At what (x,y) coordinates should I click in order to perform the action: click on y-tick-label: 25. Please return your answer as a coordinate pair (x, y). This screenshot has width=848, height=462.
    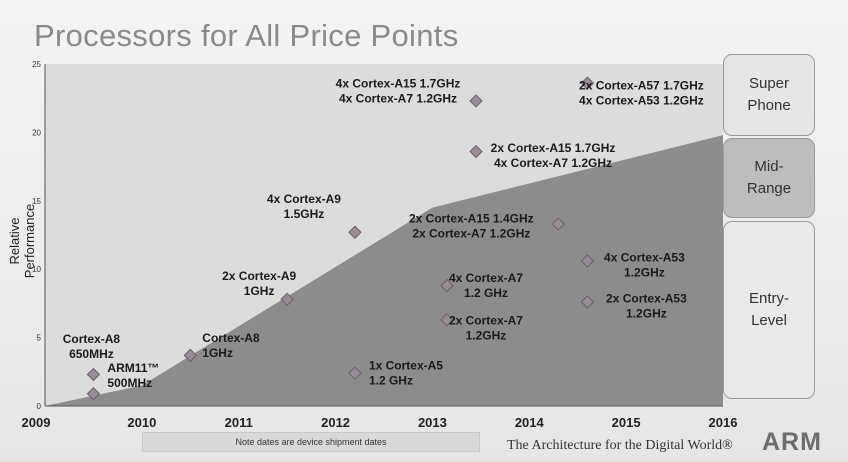
    Looking at the image, I should click on (36, 64).